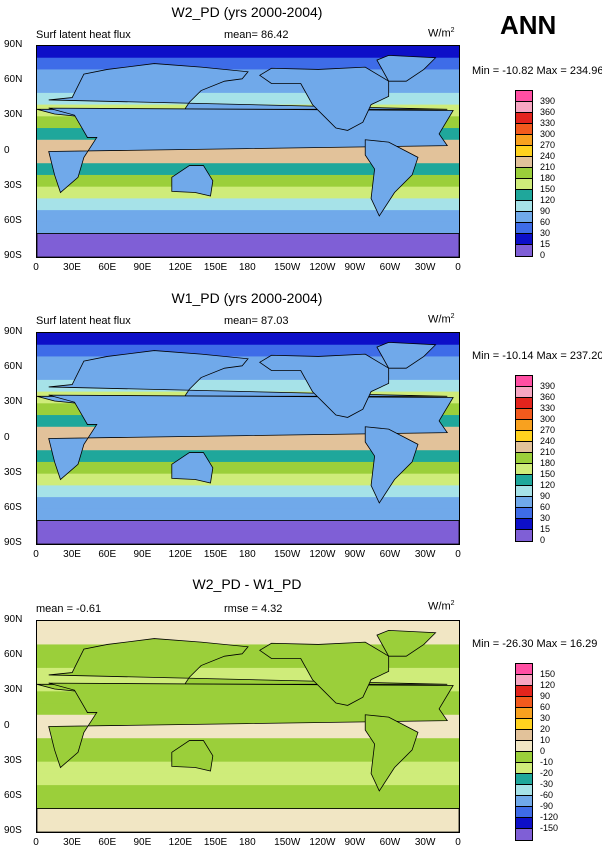 The width and height of the screenshot is (602, 860). What do you see at coordinates (322, 267) in the screenshot?
I see `lon-tick-label: 120W` at bounding box center [322, 267].